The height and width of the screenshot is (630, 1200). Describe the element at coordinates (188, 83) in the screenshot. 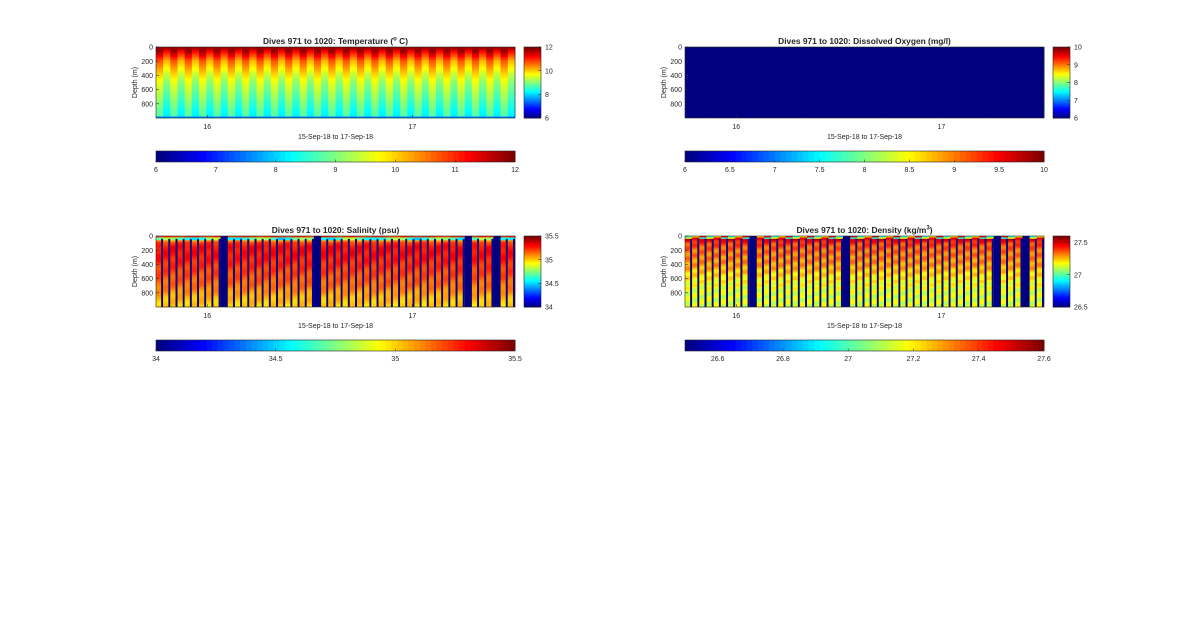

I see `temperature-dive-column` at that location.